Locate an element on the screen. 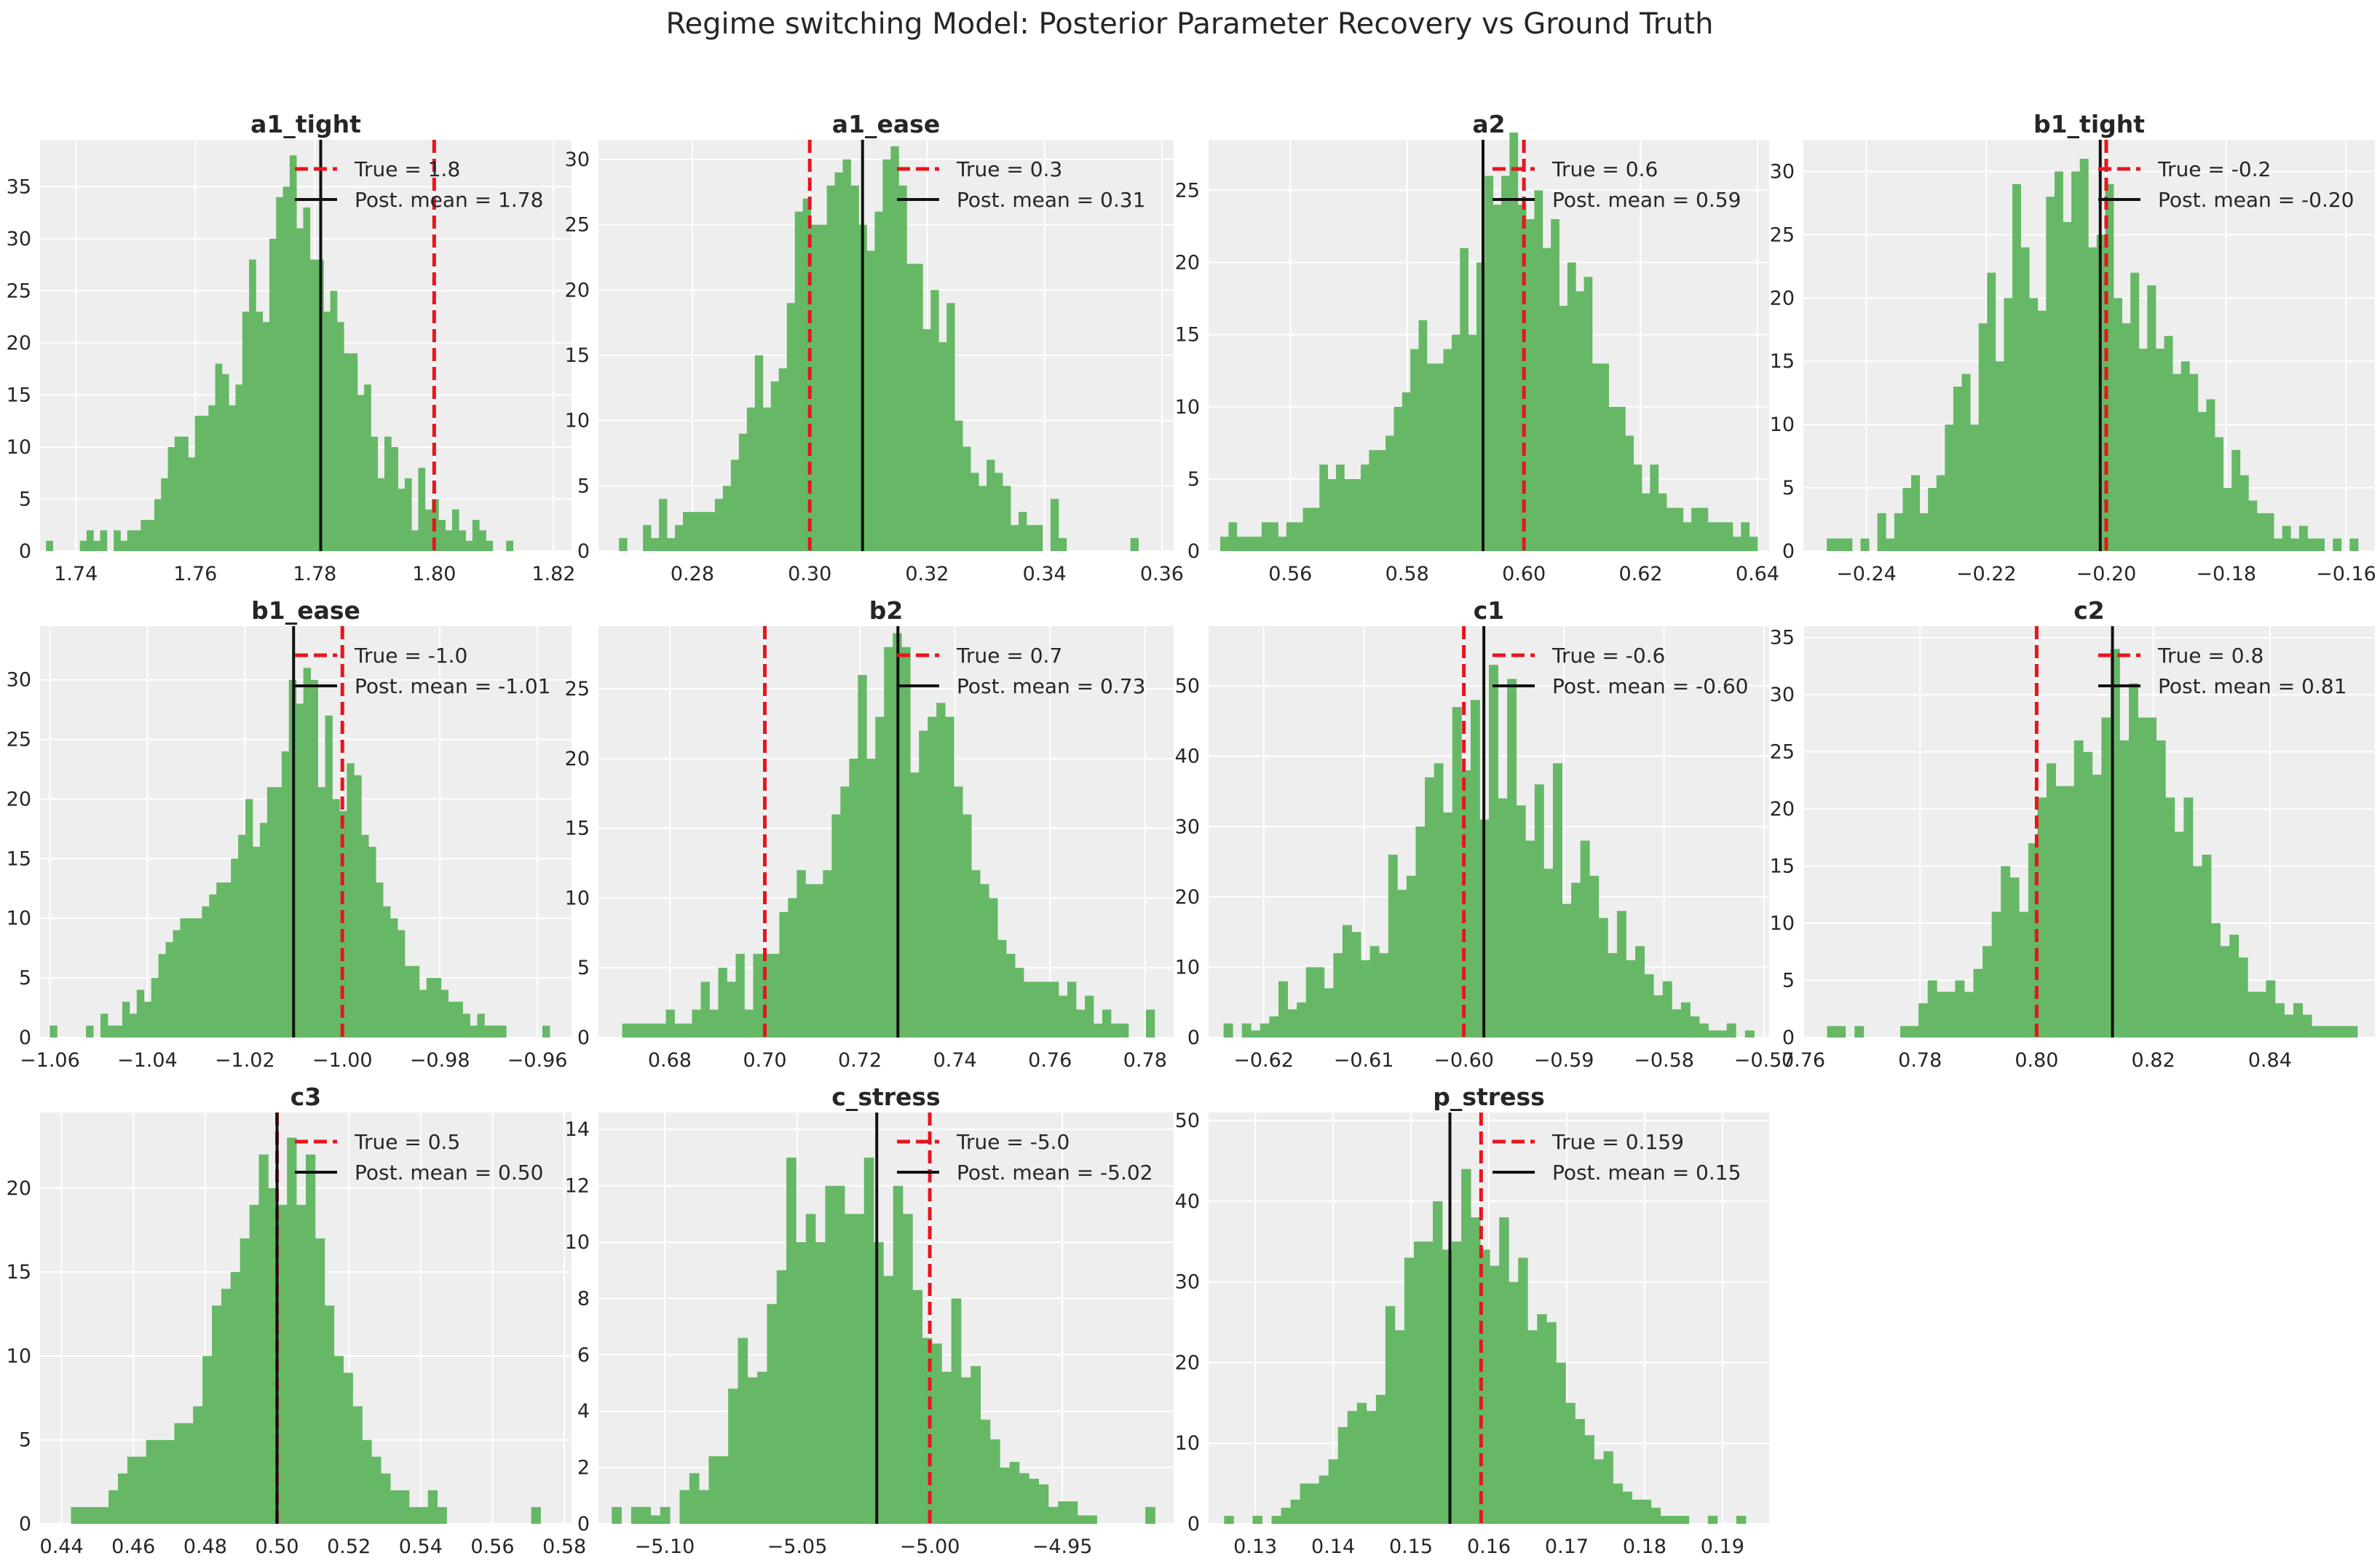 This screenshot has width=2380, height=1561. panel-title: c1 is located at coordinates (1489, 610).